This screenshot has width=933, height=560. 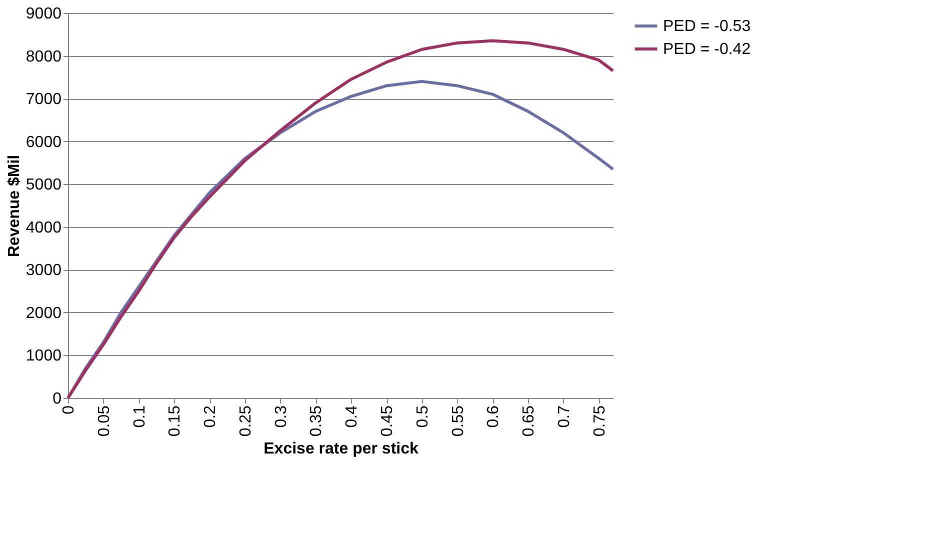 I want to click on y-tick-label: 3000, so click(x=44, y=271).